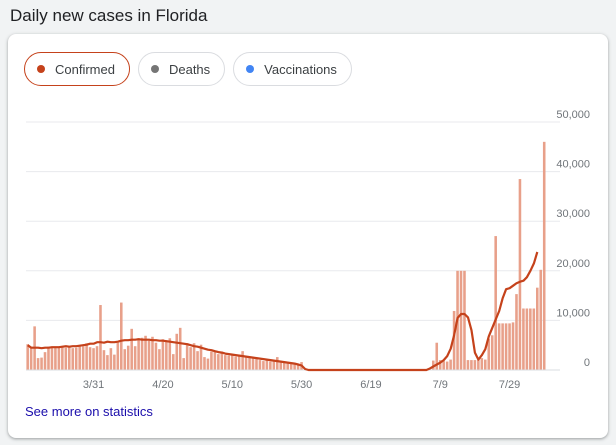 This screenshot has width=616, height=445. Describe the element at coordinates (109, 15) in the screenshot. I see `page-title: Daily new cases in Florida` at that location.